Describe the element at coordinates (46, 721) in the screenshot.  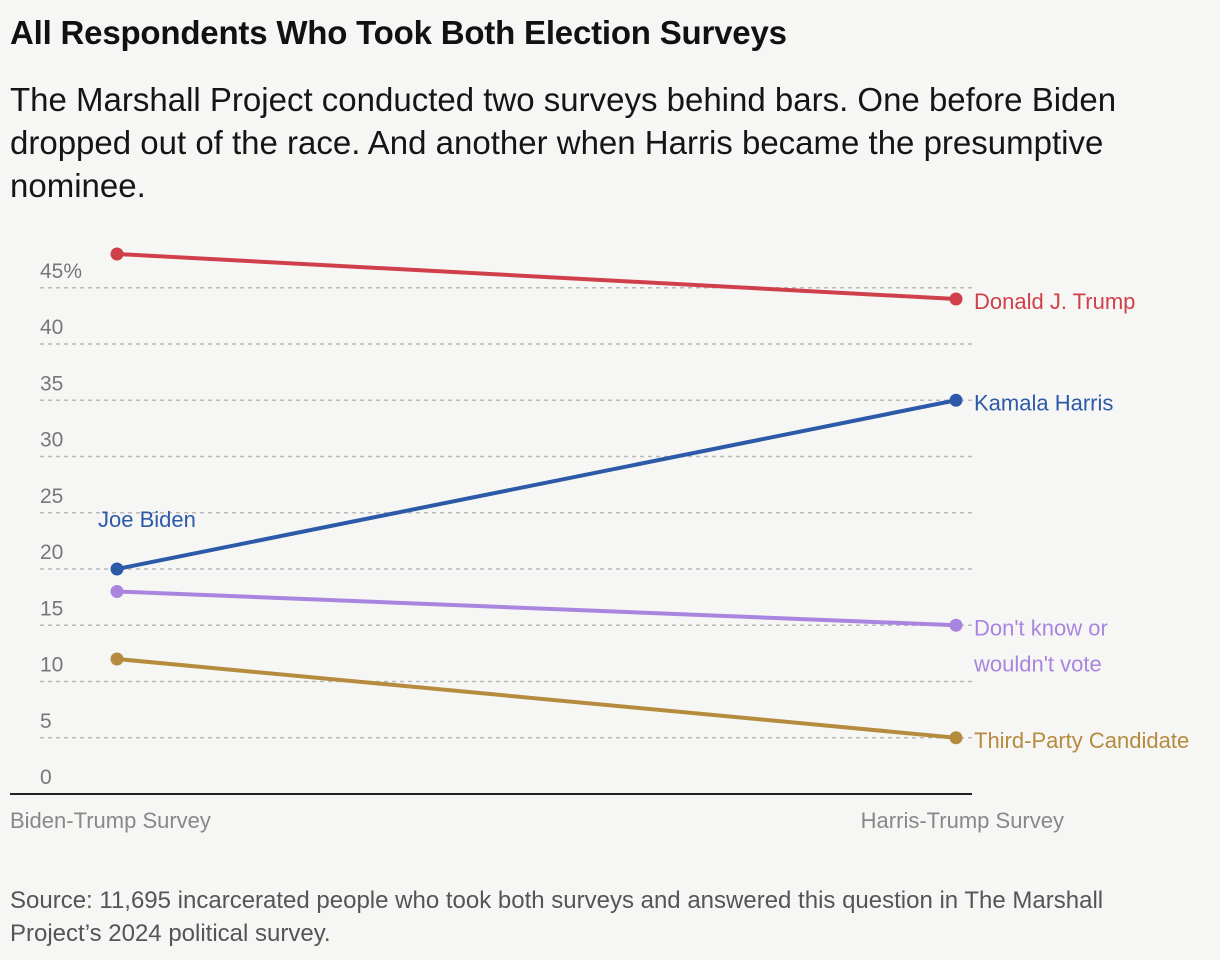
I see `y-tick-label: 5` at that location.